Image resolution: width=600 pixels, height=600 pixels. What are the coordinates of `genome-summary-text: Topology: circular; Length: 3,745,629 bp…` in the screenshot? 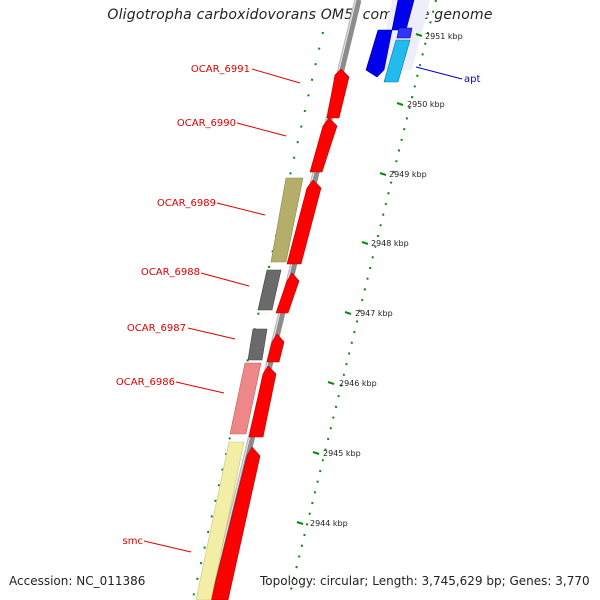 It's located at (425, 581).